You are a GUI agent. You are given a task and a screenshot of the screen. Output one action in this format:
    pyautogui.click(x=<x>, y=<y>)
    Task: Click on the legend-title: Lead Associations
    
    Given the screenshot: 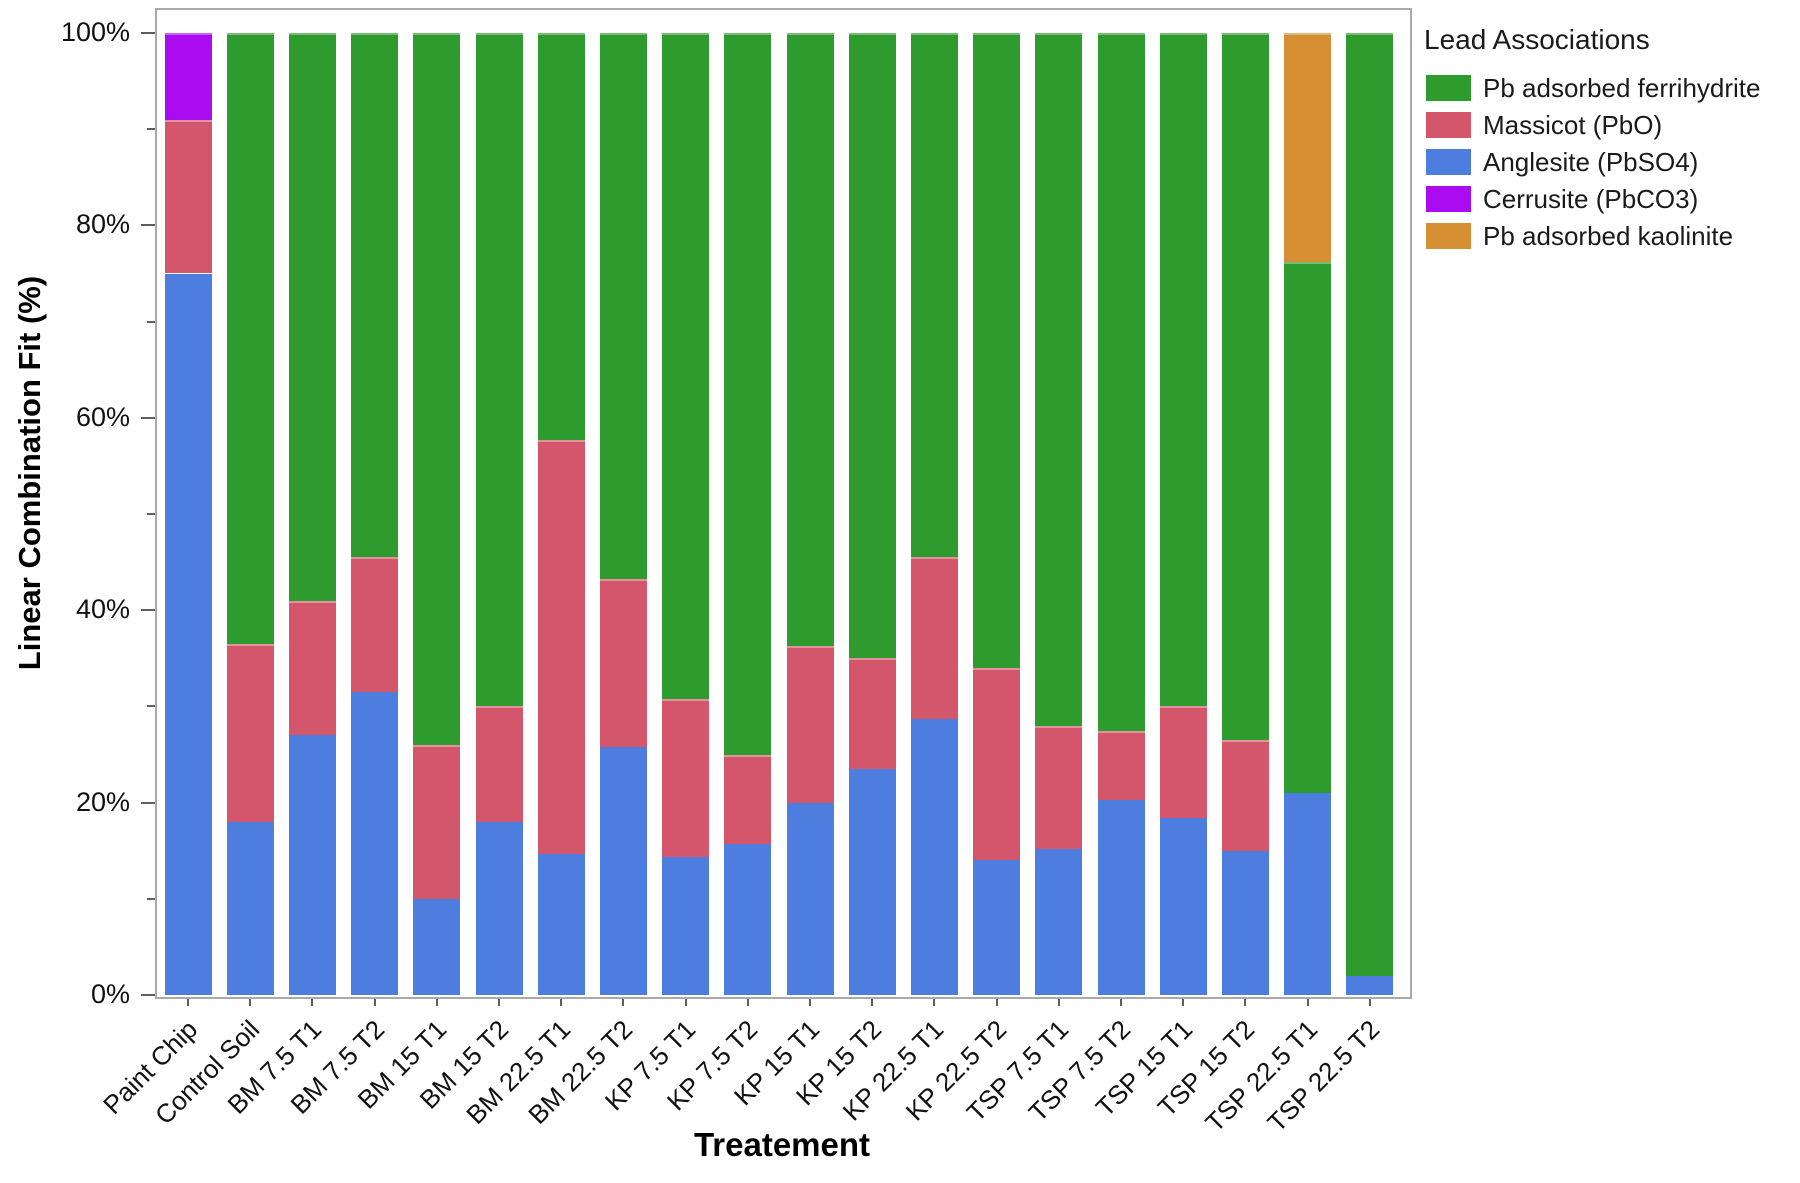 What is the action you would take?
    pyautogui.click(x=1537, y=39)
    